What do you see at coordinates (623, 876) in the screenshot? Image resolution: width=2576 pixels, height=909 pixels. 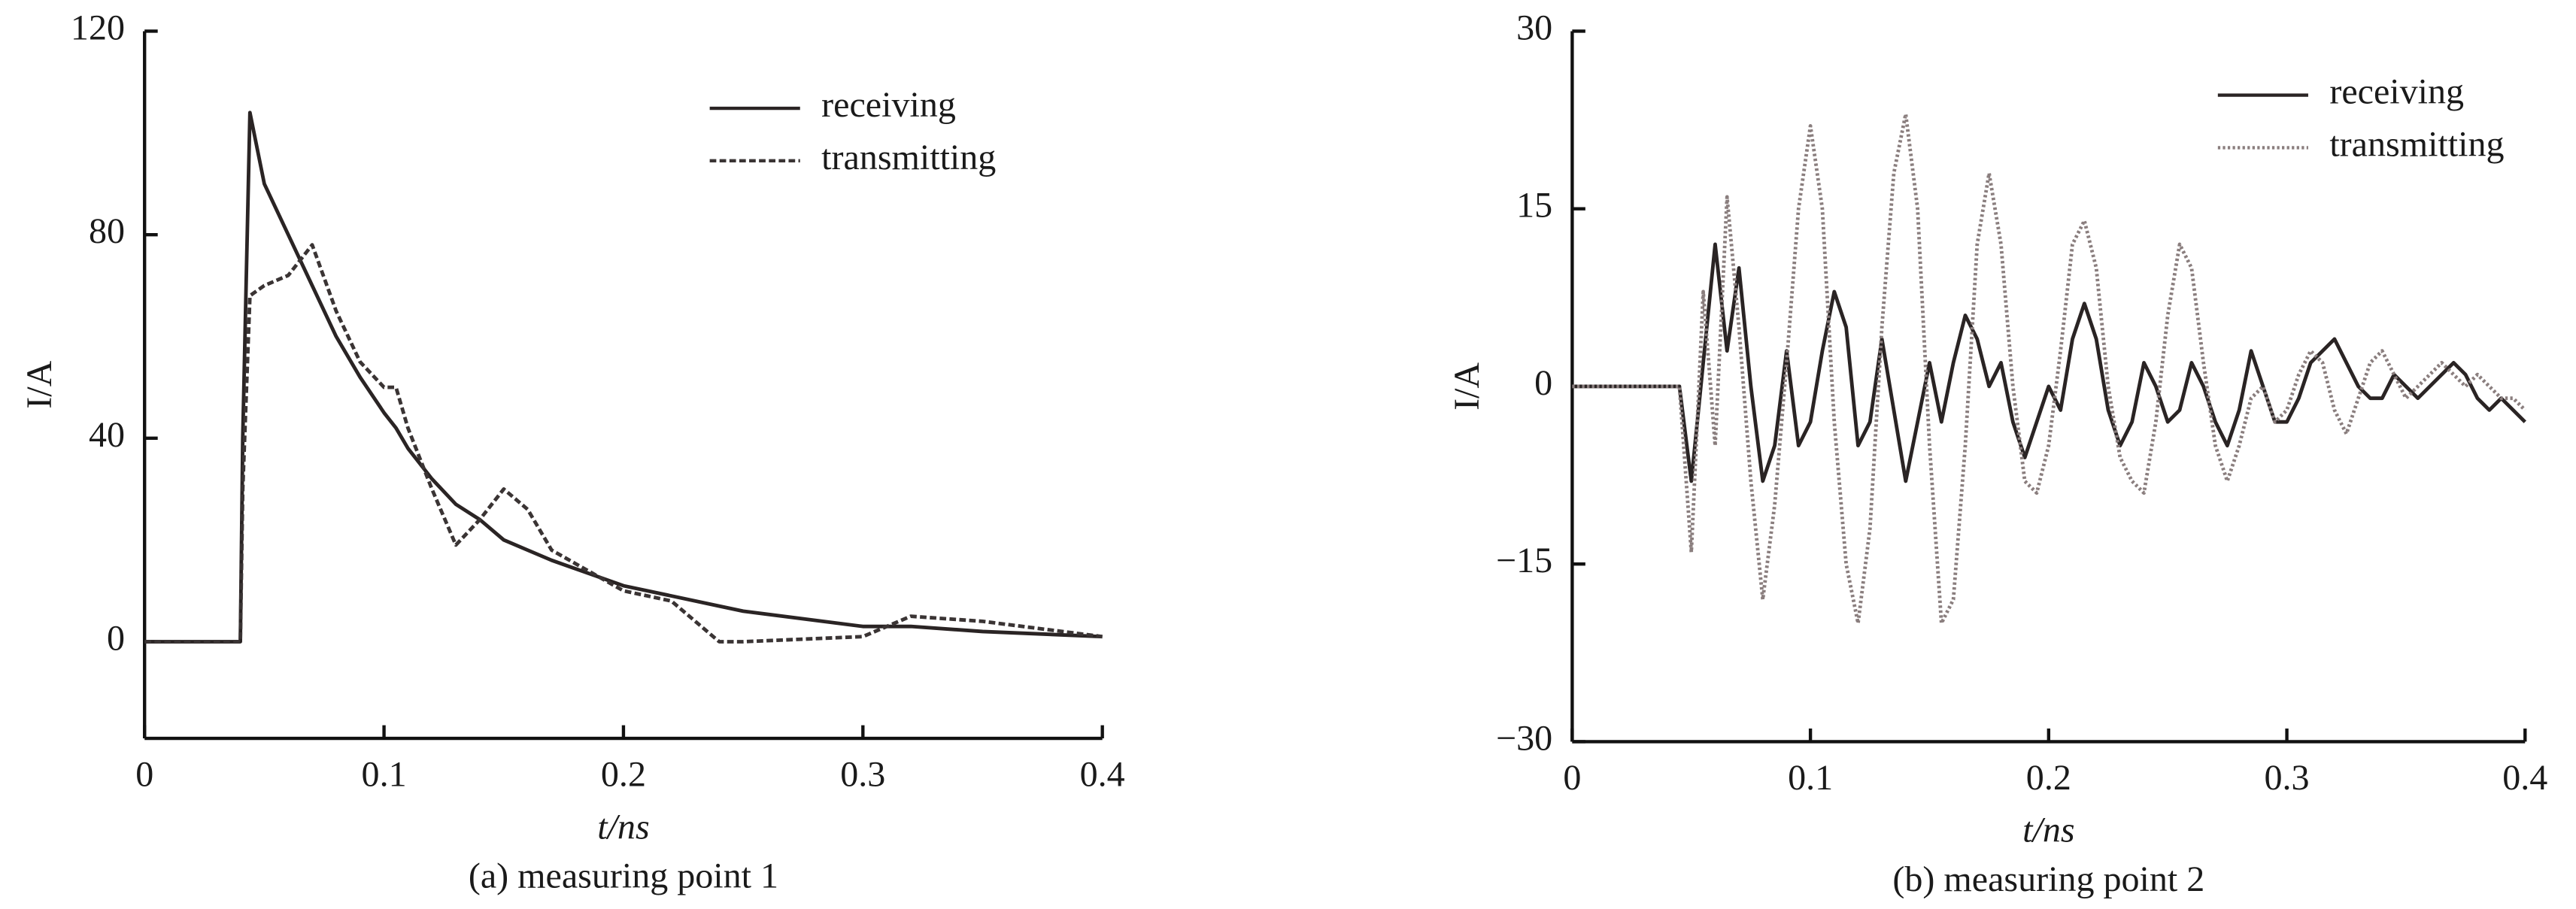 I see `caption: (a) measuring point 1` at bounding box center [623, 876].